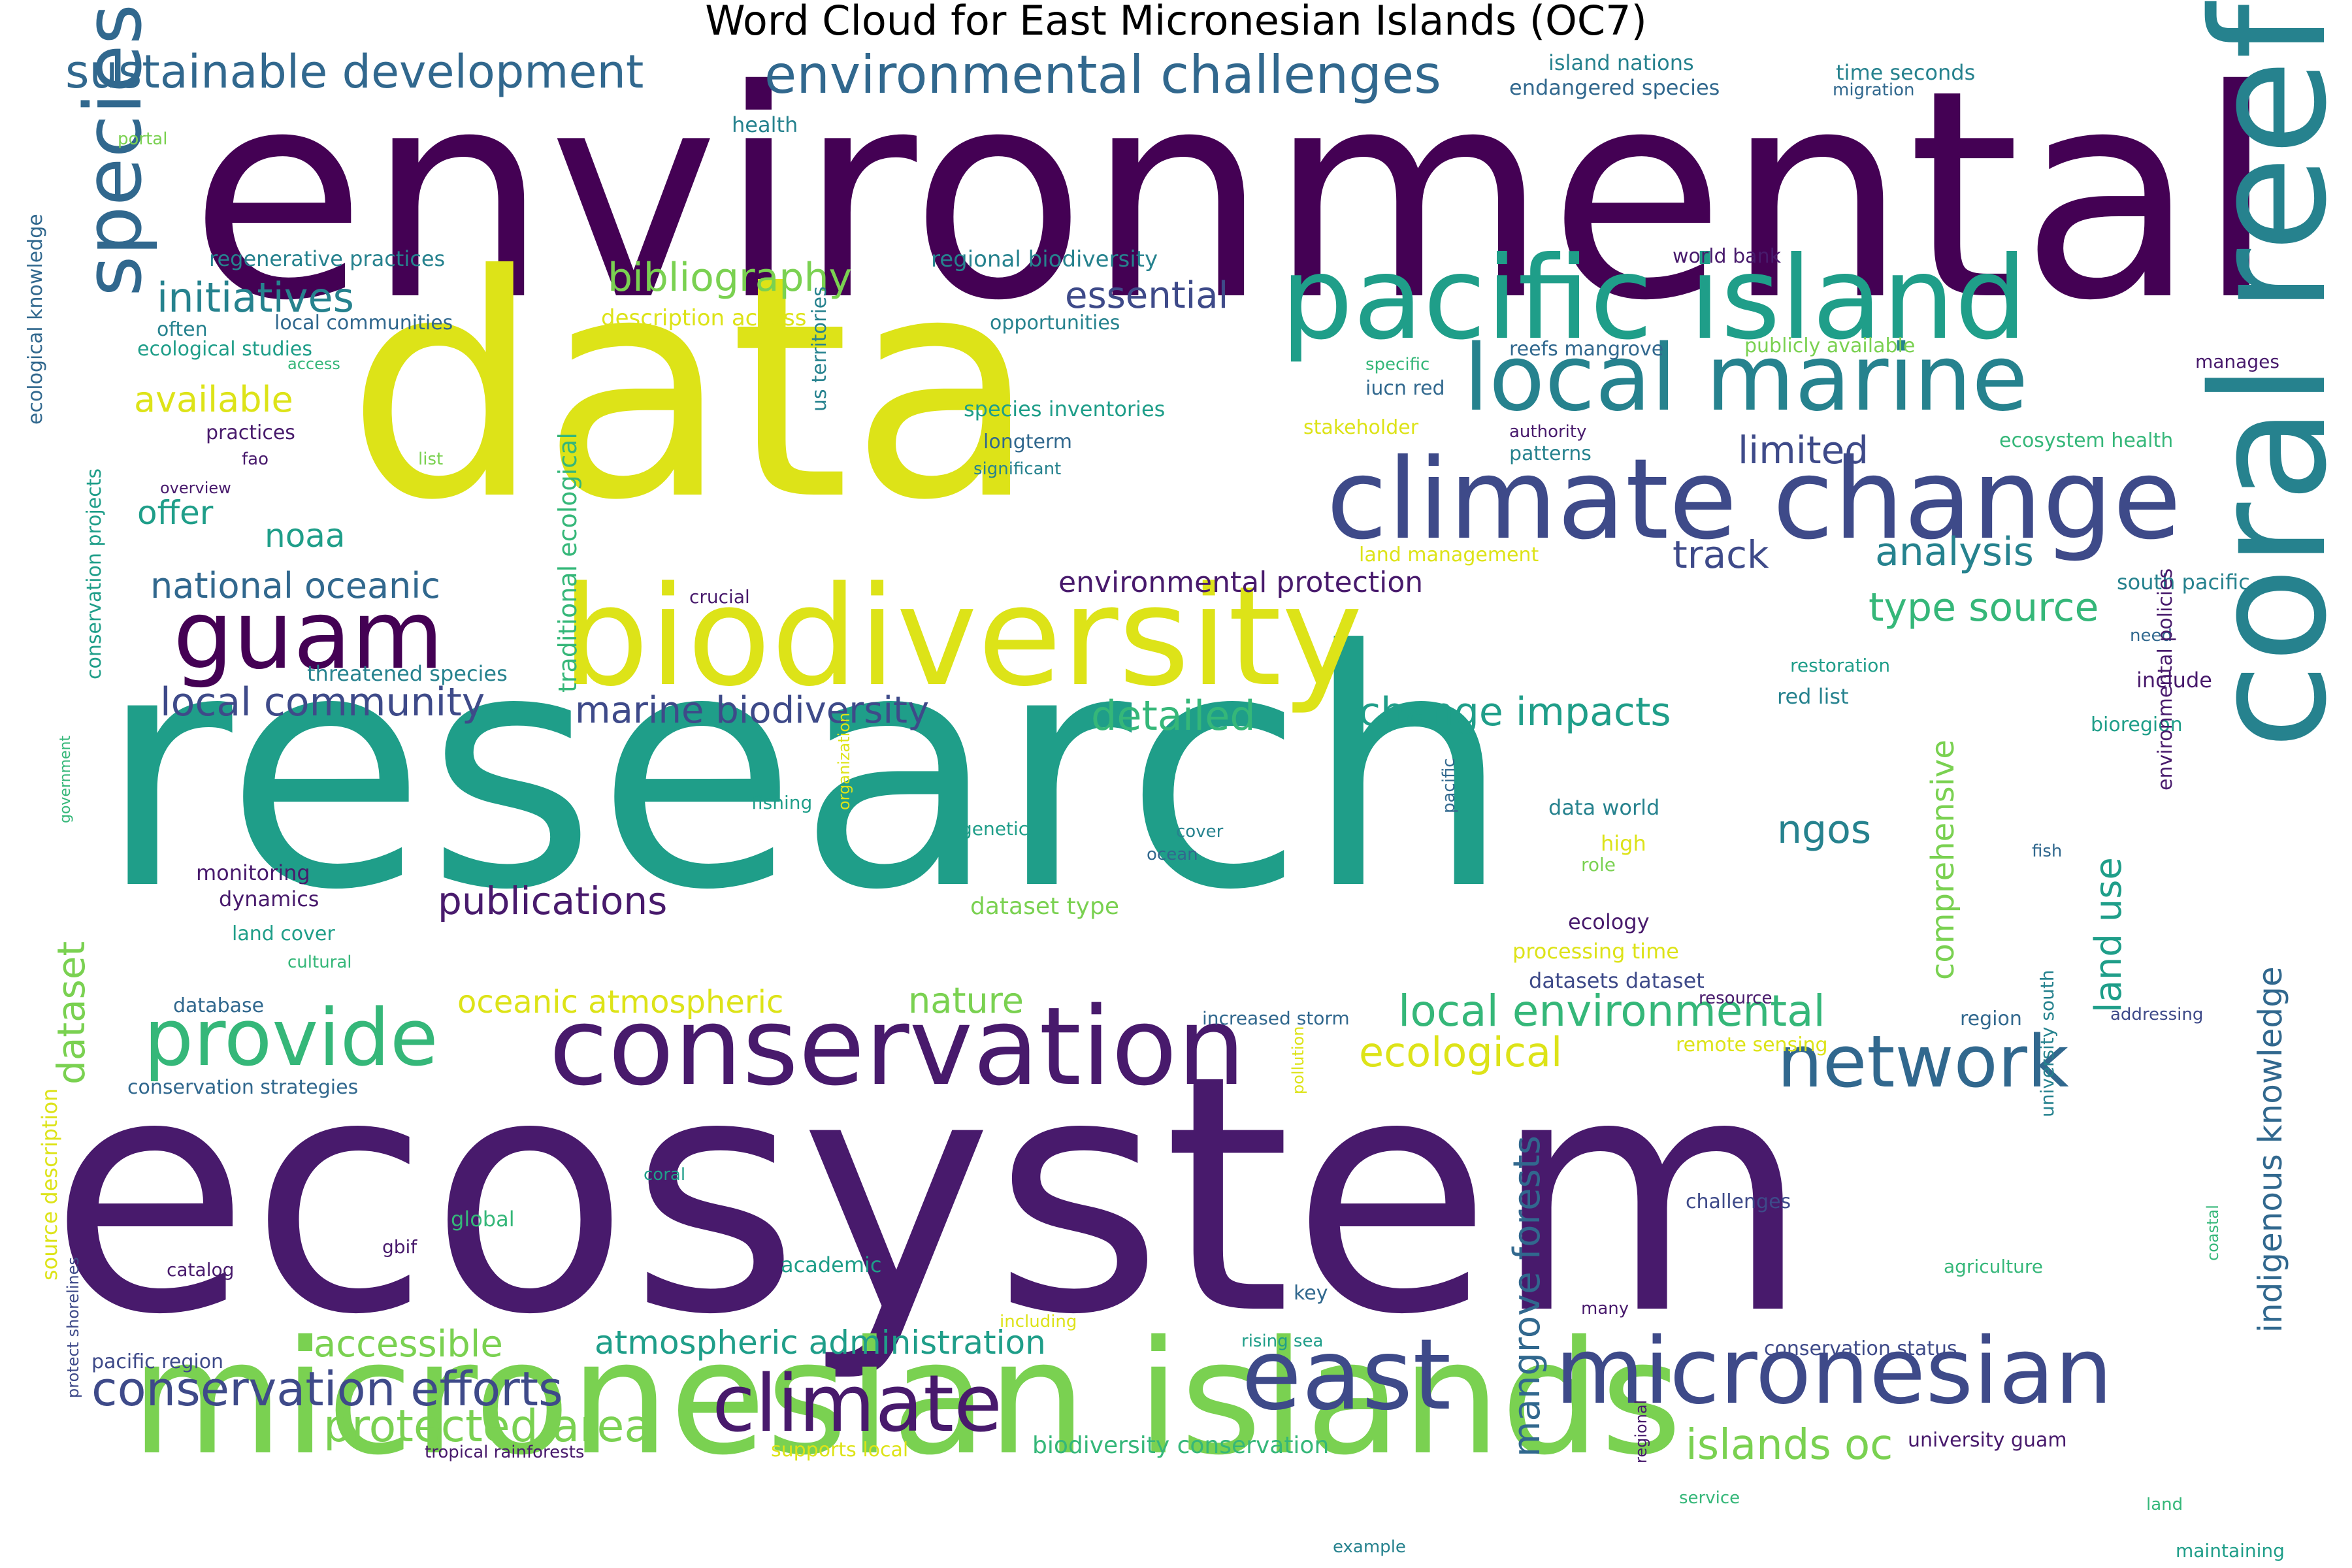 The width and height of the screenshot is (2352, 1568). I want to click on cloud-word: regional, so click(1641, 1431).